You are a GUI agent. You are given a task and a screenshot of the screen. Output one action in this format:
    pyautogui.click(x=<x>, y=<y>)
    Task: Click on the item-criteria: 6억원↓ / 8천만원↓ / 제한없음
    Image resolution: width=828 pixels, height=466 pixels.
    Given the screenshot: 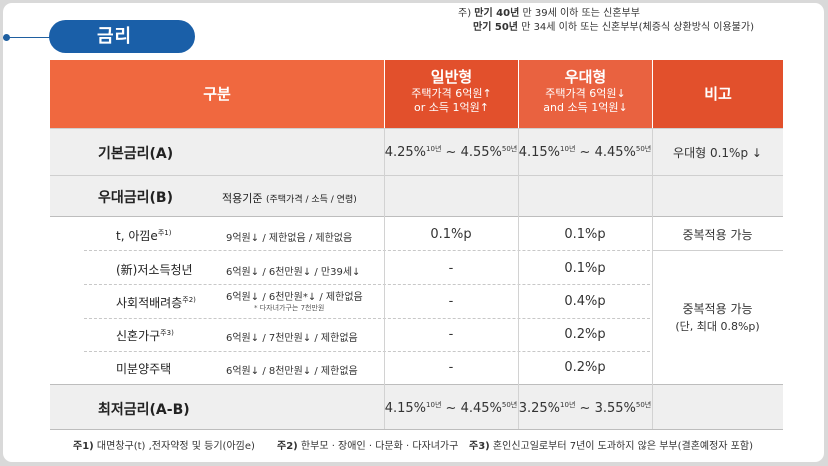 What is the action you would take?
    pyautogui.click(x=292, y=371)
    